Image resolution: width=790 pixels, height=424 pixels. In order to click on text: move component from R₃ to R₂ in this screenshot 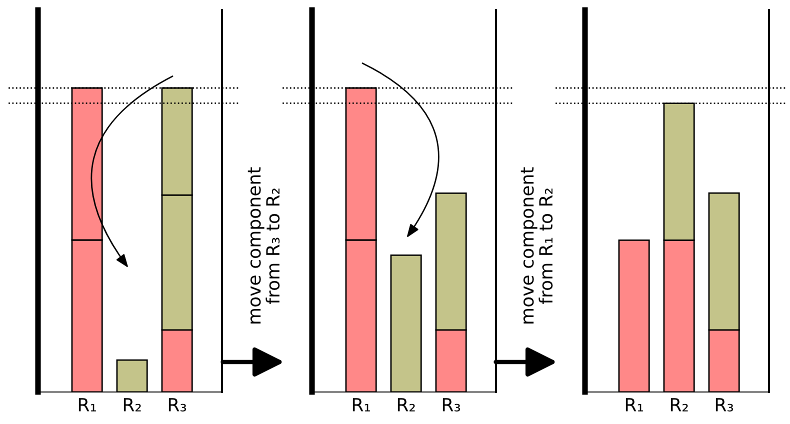, I will do `click(264, 245)`.